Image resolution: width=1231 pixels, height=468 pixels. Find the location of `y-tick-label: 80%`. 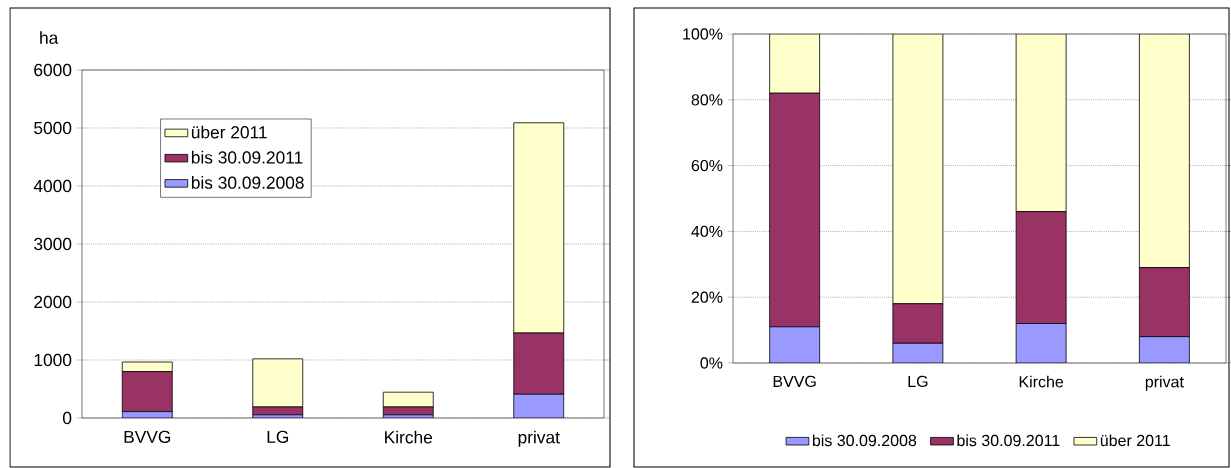

y-tick-label: 80% is located at coordinates (707, 100).